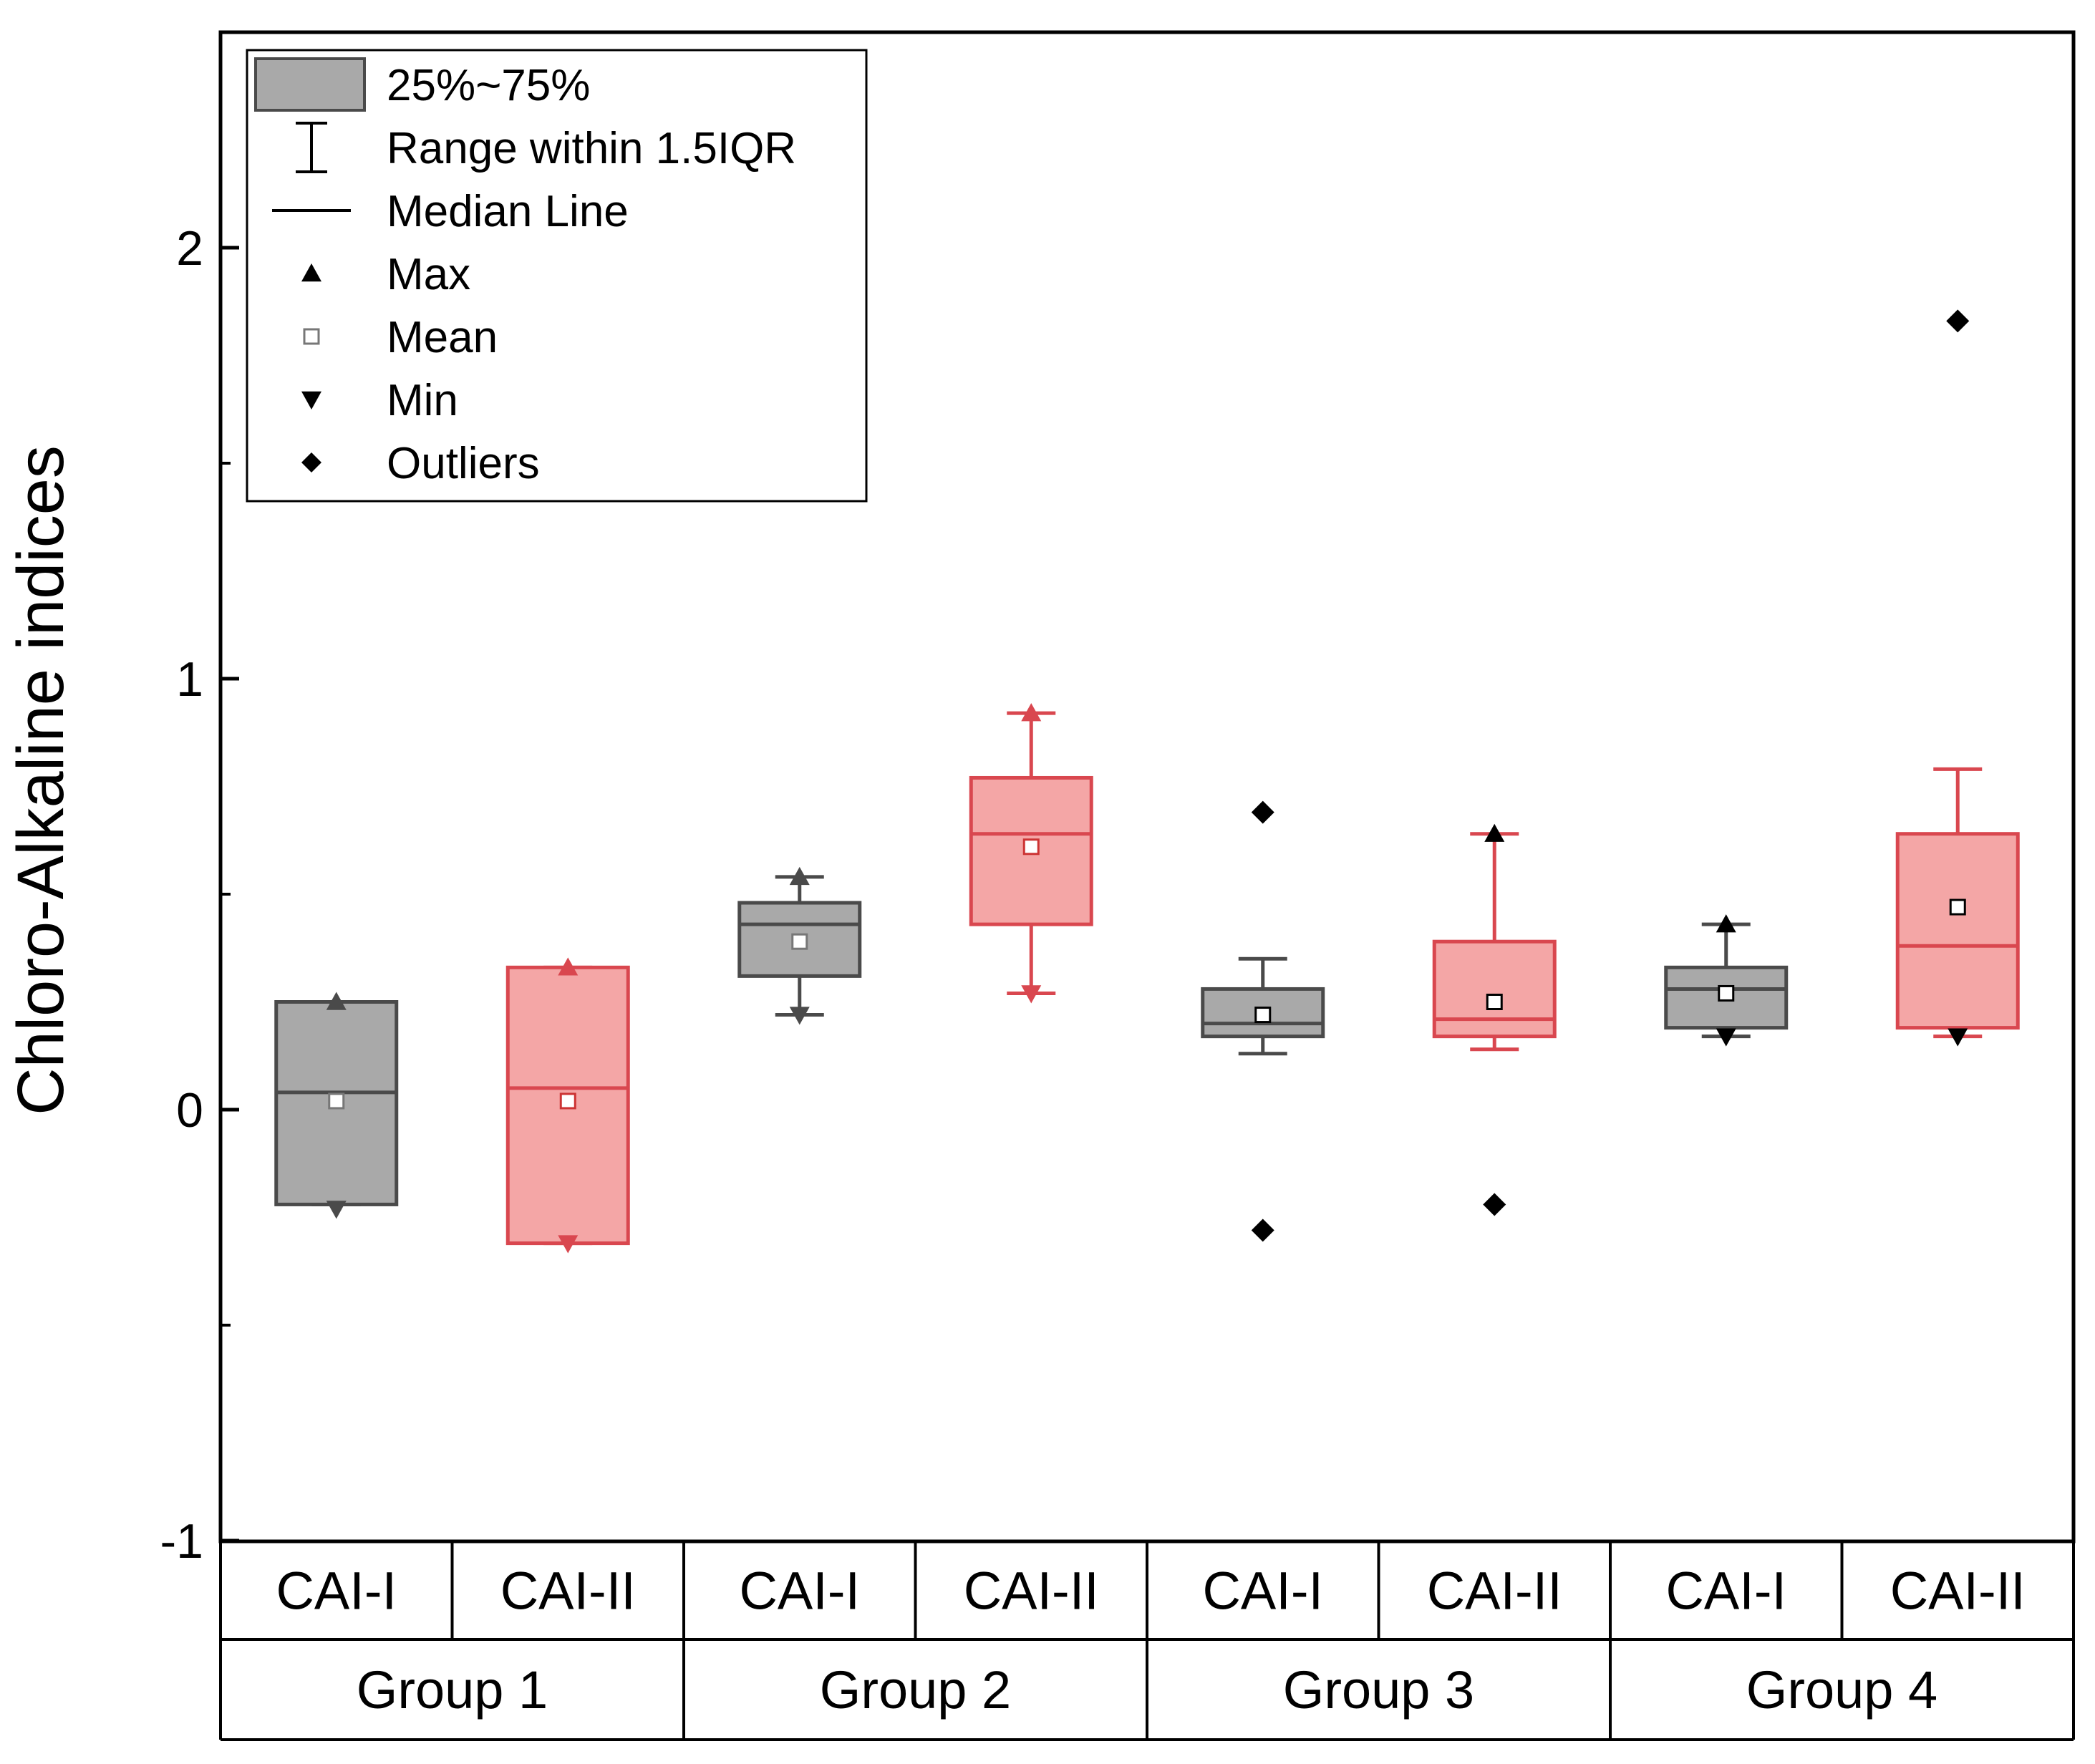  I want to click on box-group-2-cai-i, so click(799, 945).